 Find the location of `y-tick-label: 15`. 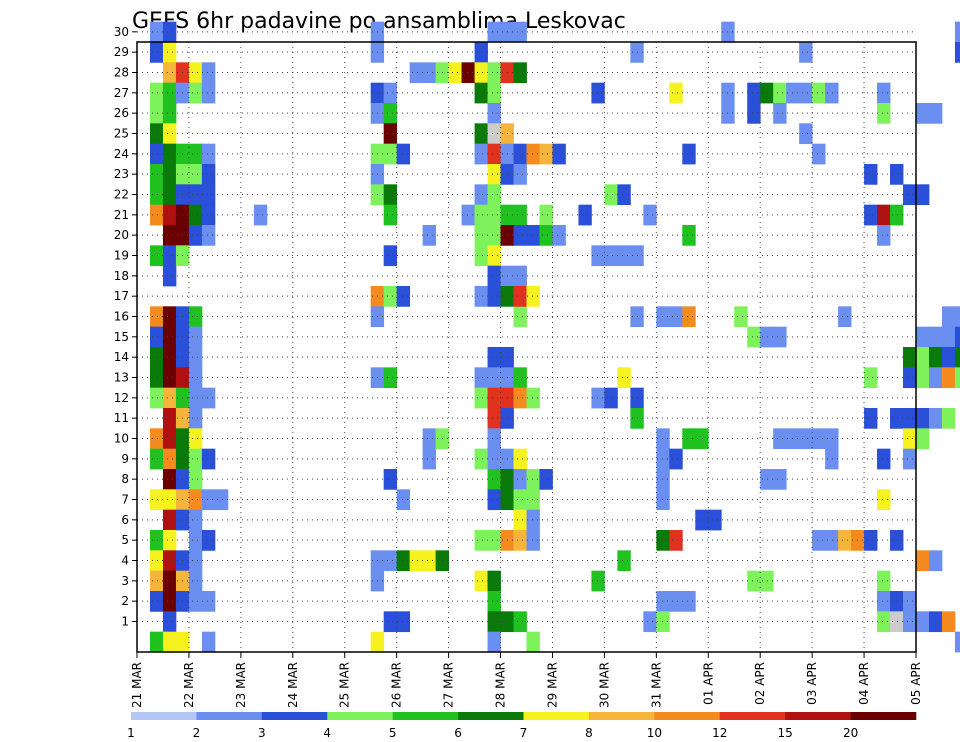

y-tick-label: 15 is located at coordinates (121, 337).